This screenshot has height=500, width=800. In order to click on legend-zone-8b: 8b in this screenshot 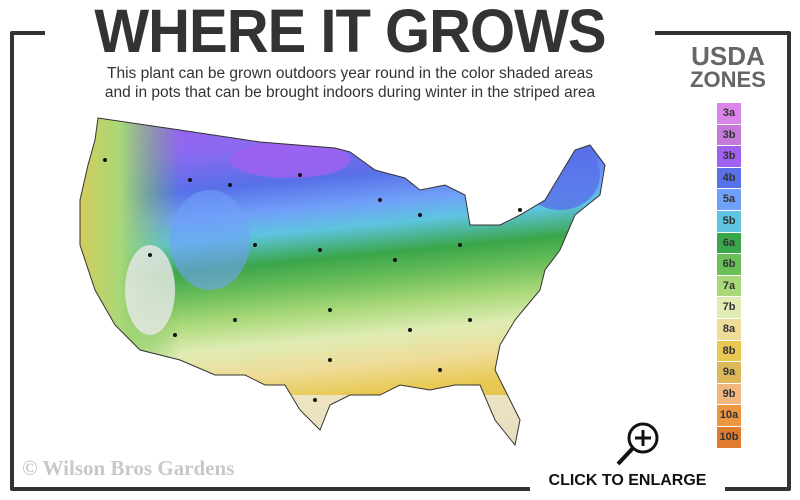, I will do `click(729, 351)`.